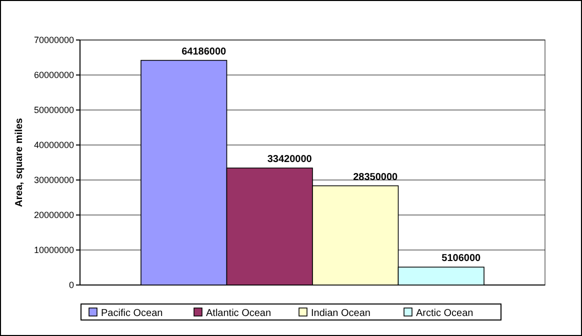  I want to click on y-tick-label: 0, so click(71, 285).